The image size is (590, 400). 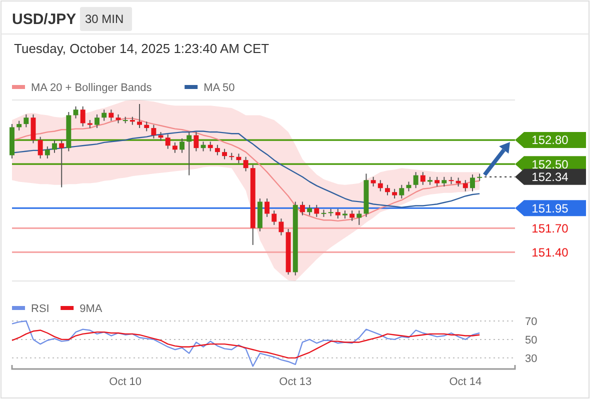 I want to click on y-tick-label: 152.80, so click(x=550, y=140).